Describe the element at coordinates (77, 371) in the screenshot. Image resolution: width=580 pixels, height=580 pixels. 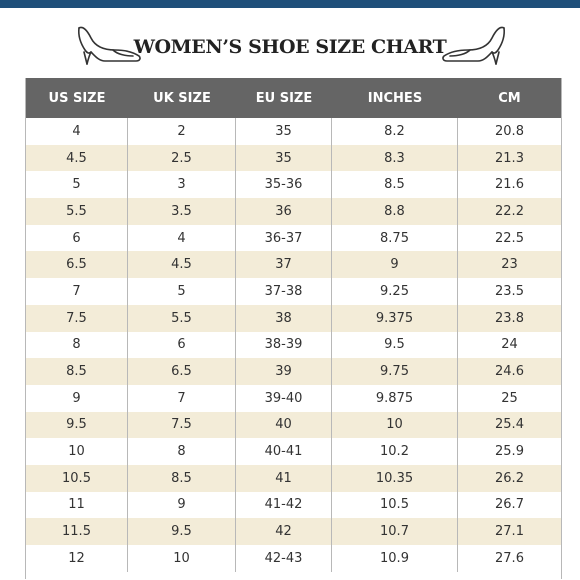
I see `cell-us-size: 8.5` at that location.